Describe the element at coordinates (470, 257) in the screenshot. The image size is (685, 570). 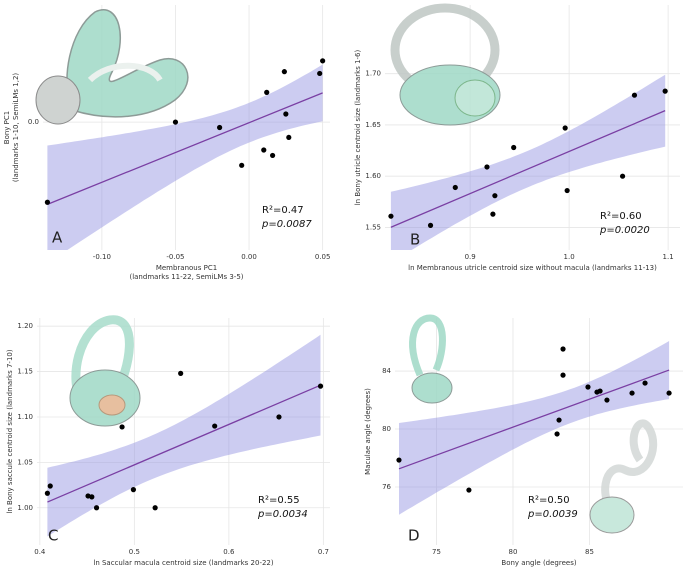
I see `x-tick-label: 0.9` at that location.